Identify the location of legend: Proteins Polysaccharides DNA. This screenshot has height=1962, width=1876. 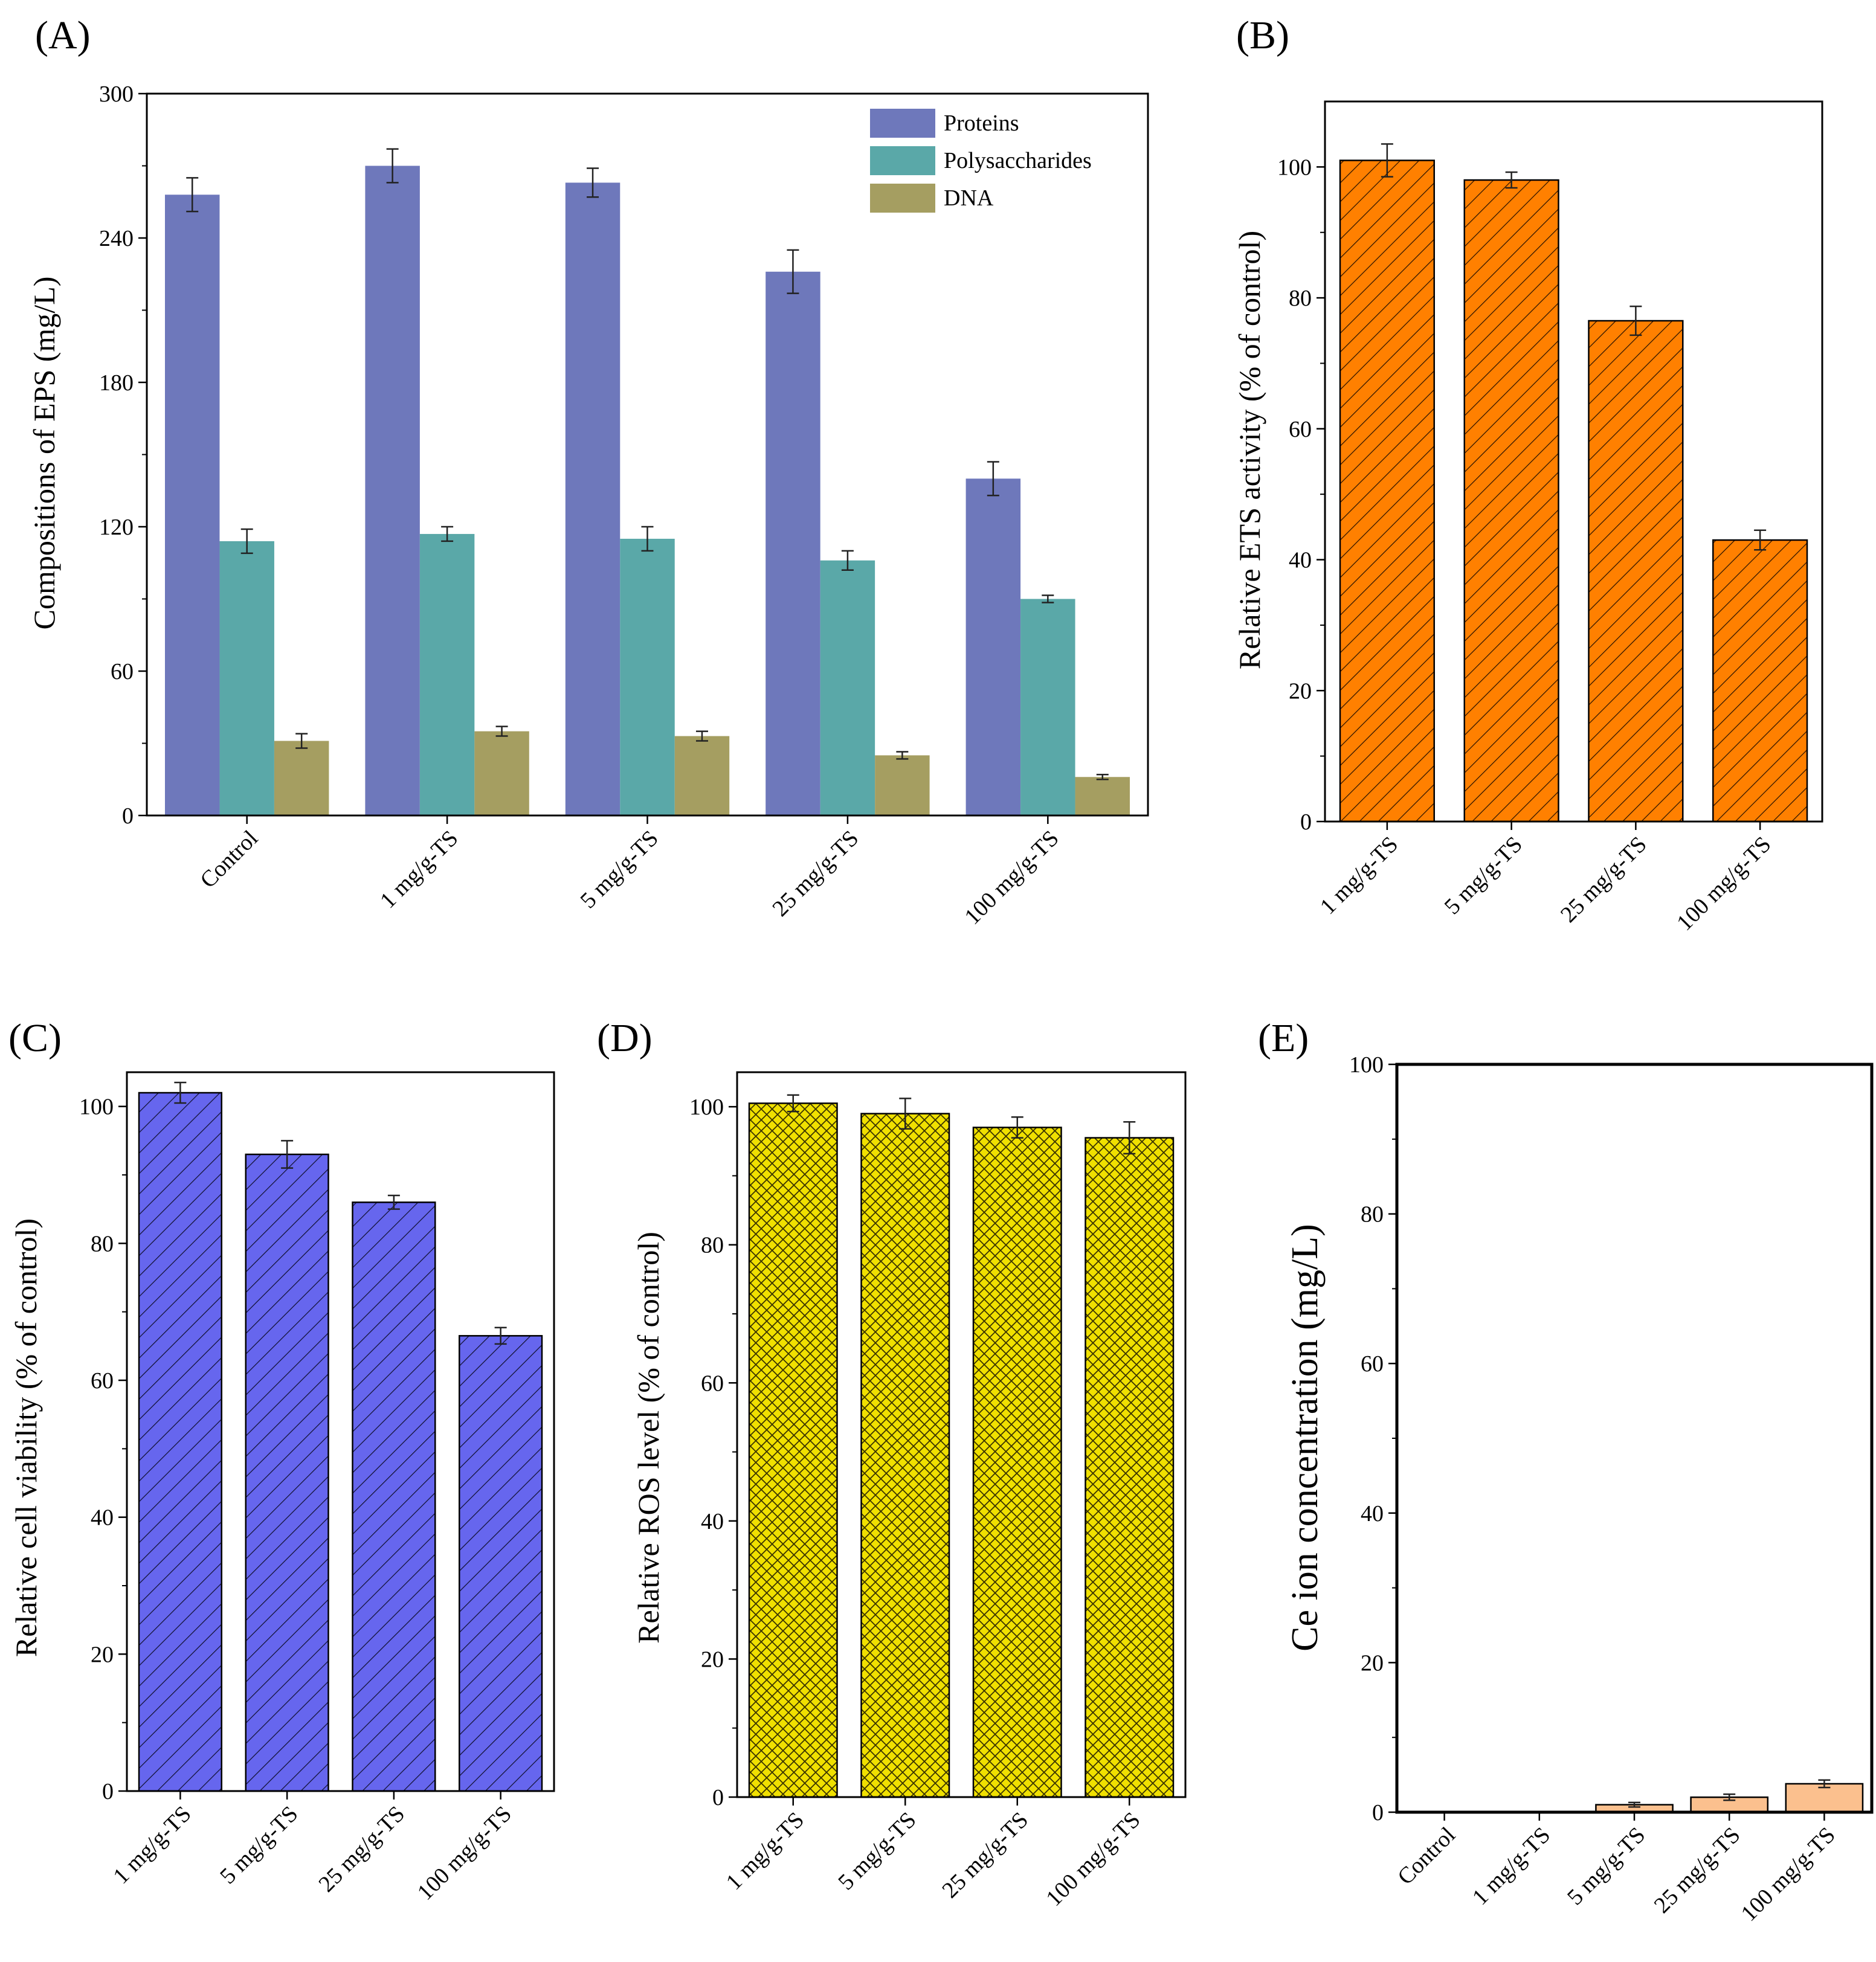
(981, 161).